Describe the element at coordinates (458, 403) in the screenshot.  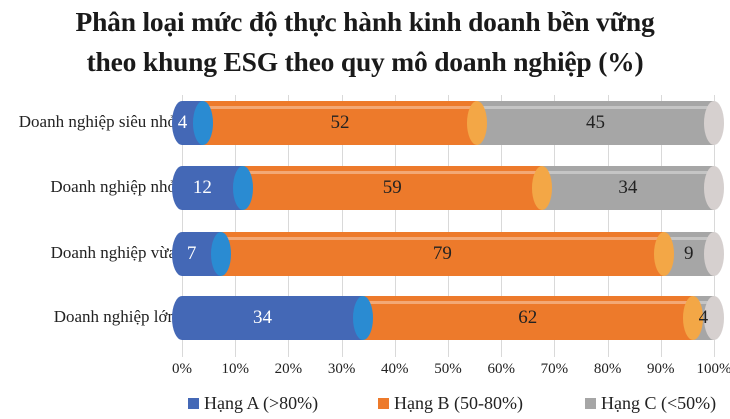
I see `legend-label: Hạng B (50-80%)` at that location.